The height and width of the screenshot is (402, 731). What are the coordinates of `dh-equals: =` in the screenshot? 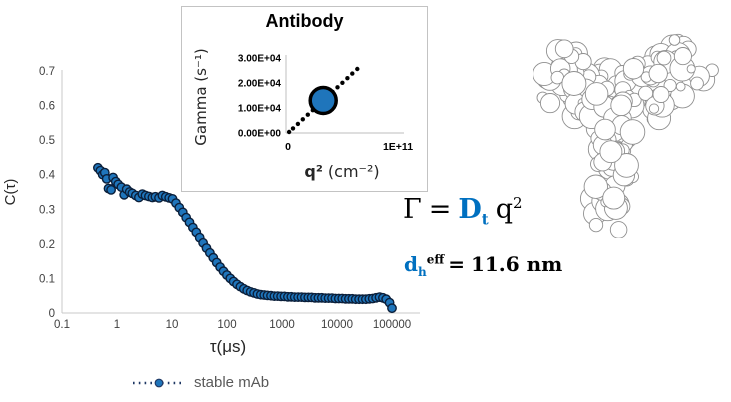 It's located at (456, 264).